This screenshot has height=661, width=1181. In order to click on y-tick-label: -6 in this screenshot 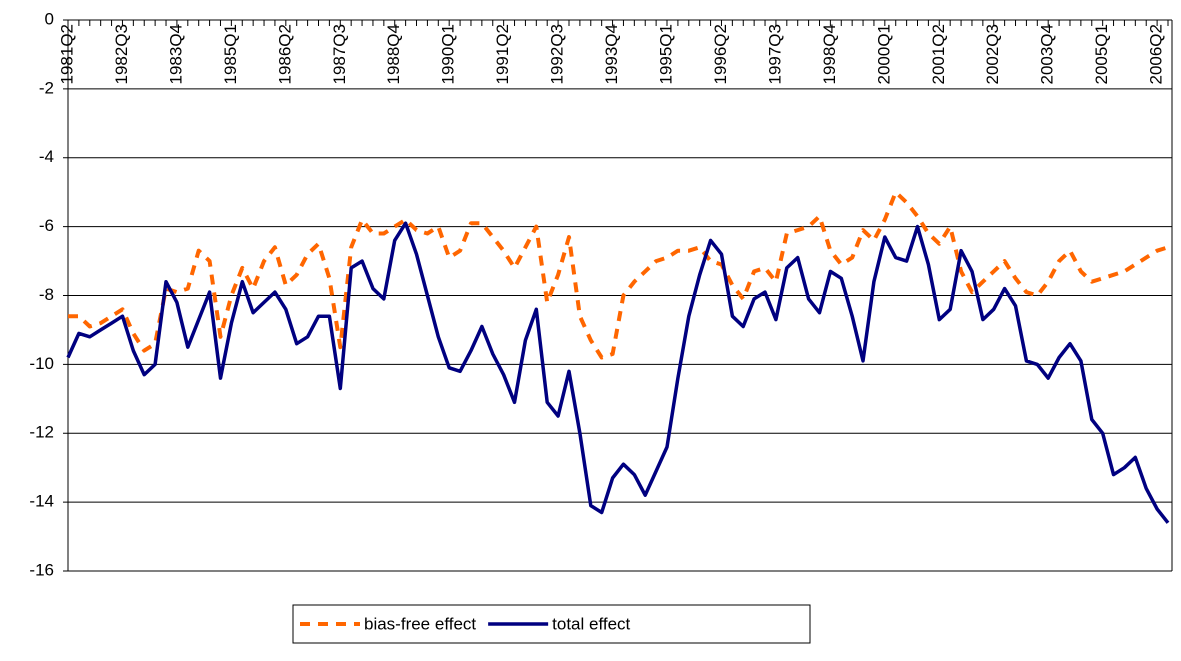, I will do `click(46, 225)`.